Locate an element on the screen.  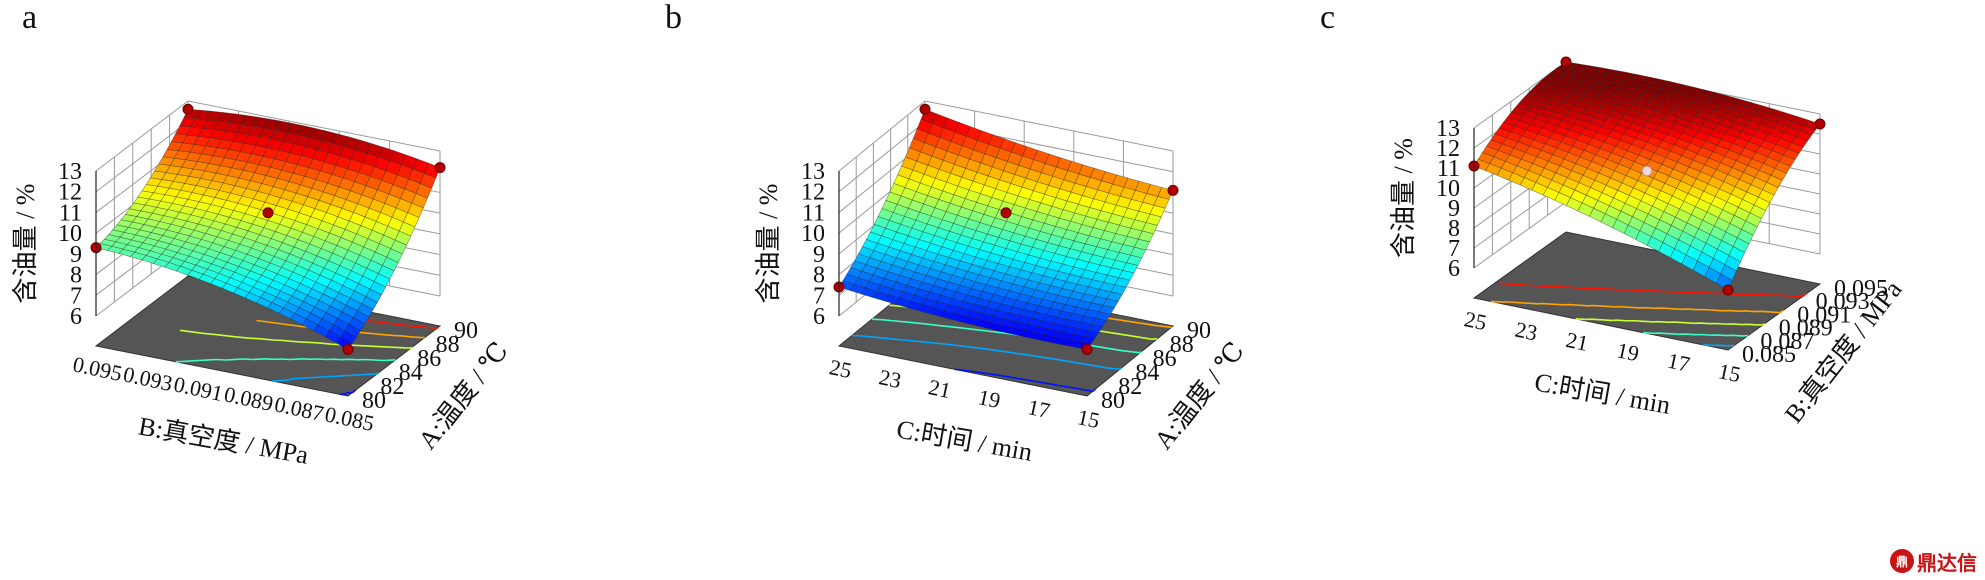
watermark: 鼎 鼎达信 is located at coordinates (1933, 561).